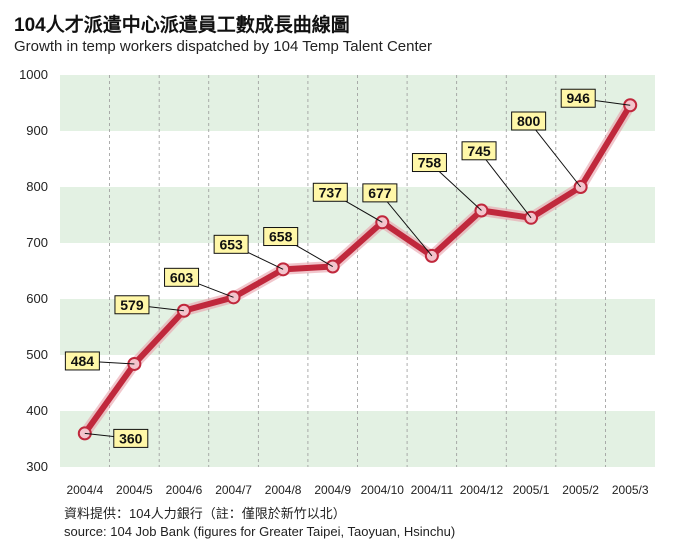 The width and height of the screenshot is (685, 557). What do you see at coordinates (630, 490) in the screenshot?
I see `x-tick-label: 2005/3` at bounding box center [630, 490].